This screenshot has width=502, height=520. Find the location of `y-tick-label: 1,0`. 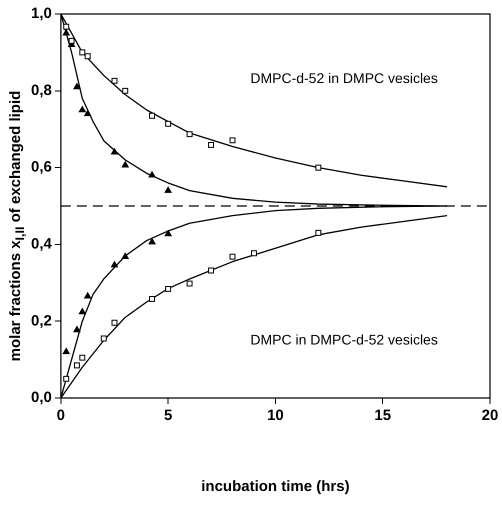

y-tick-label: 1,0 is located at coordinates (41, 13).